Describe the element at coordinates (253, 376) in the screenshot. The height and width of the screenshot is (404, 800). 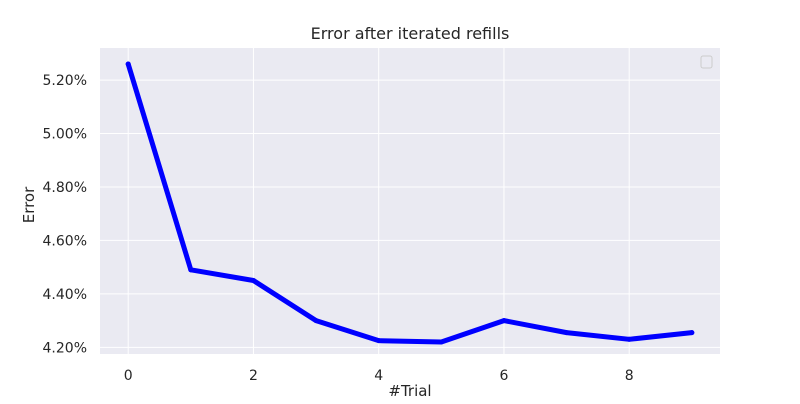
I see `x-tick-label: 2` at that location.